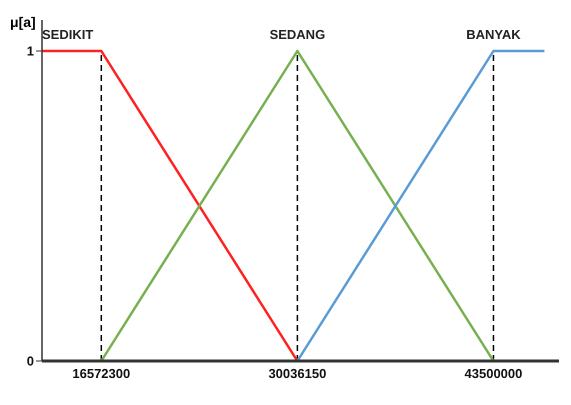 This screenshot has width=571, height=405. I want to click on x-tick-label: 43500000, so click(493, 374).